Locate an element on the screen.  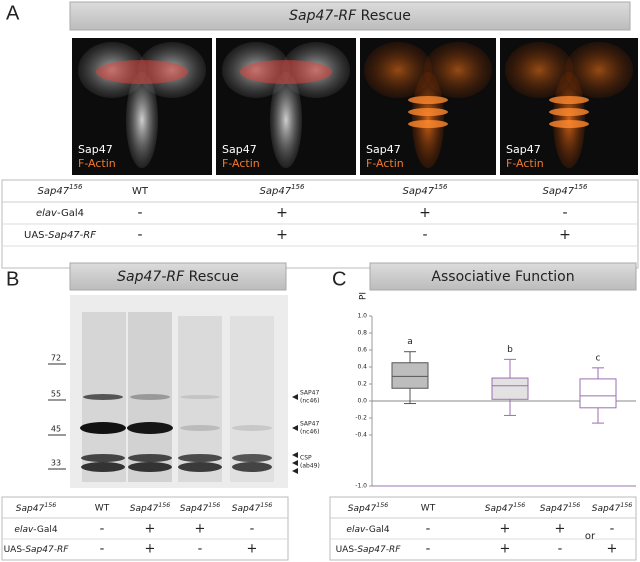
marker-label: 72 is located at coordinates (56, 358).